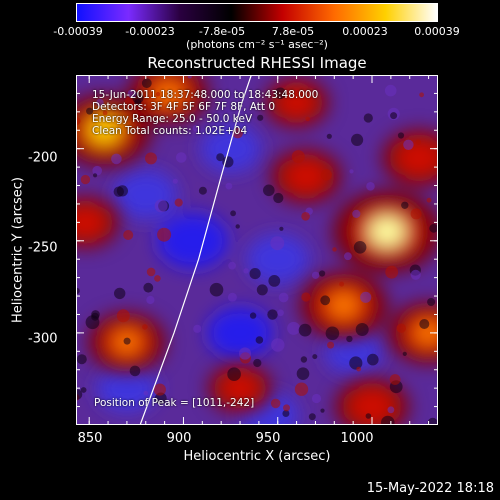 This screenshot has width=500, height=500. What do you see at coordinates (257, 12) in the screenshot?
I see `colorbar` at bounding box center [257, 12].